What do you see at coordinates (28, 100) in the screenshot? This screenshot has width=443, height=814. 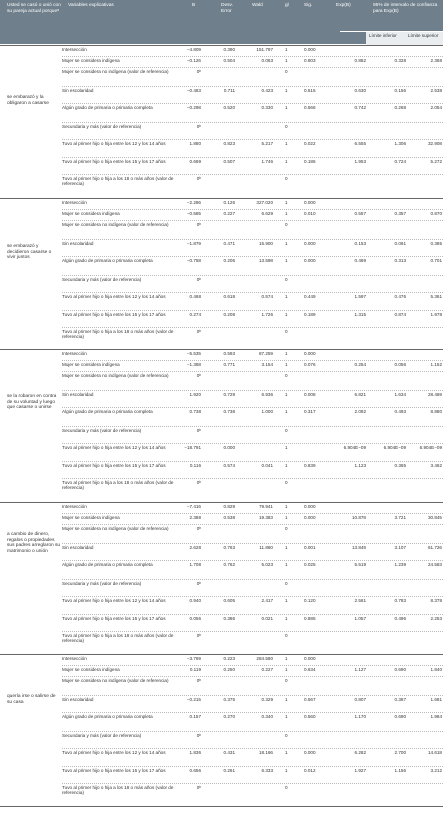 I see `group-label: se embarazó y la obligaron a casarse` at bounding box center [28, 100].